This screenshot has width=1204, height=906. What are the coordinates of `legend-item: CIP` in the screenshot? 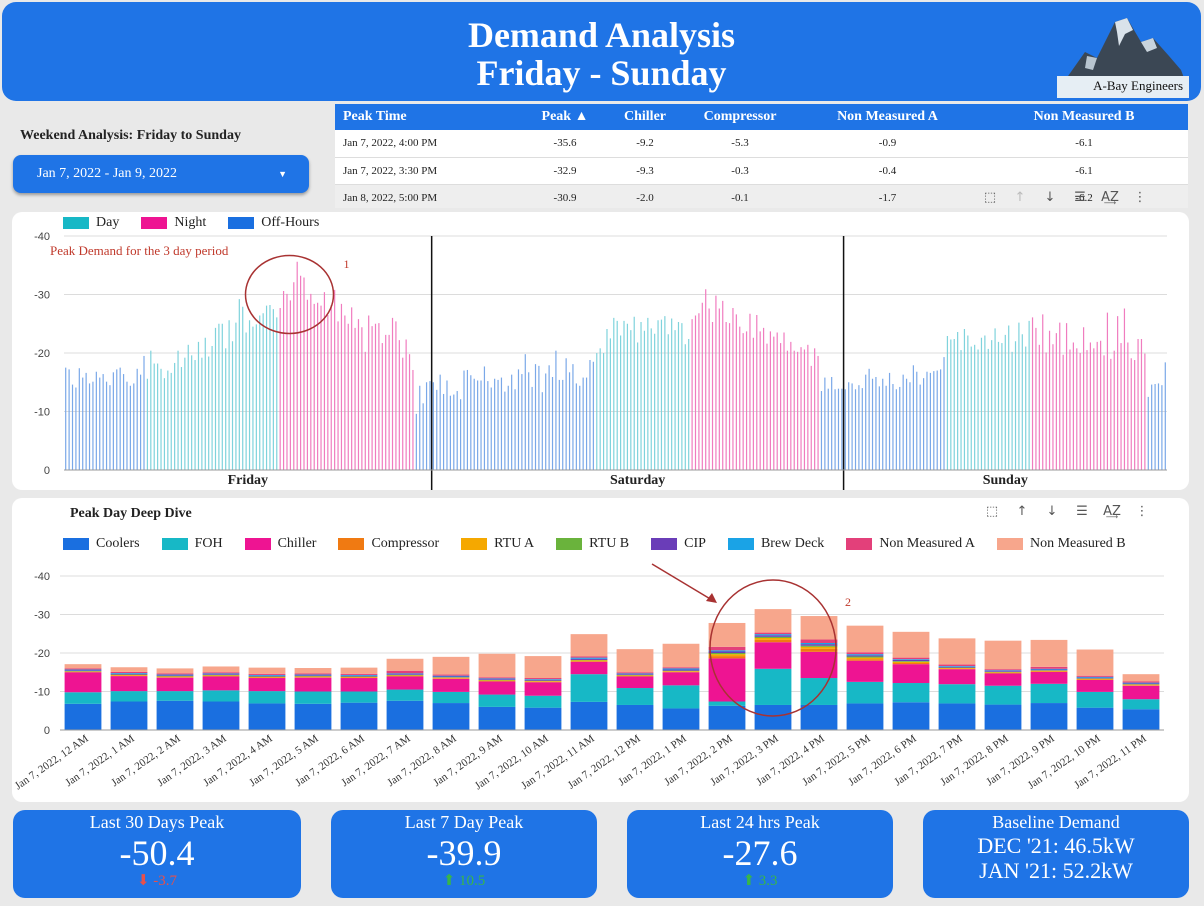 It's located at (678, 544).